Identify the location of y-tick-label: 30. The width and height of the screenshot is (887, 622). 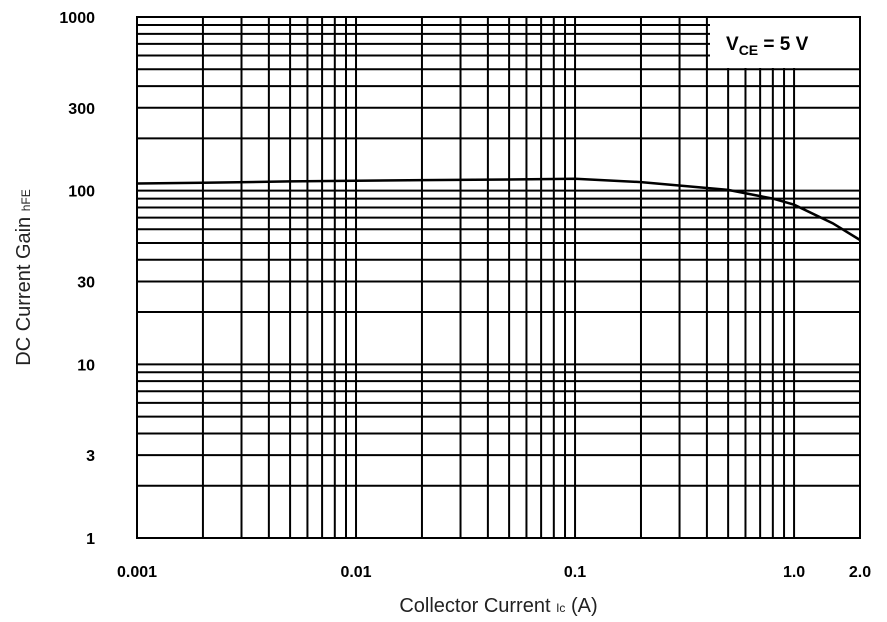
(86, 282).